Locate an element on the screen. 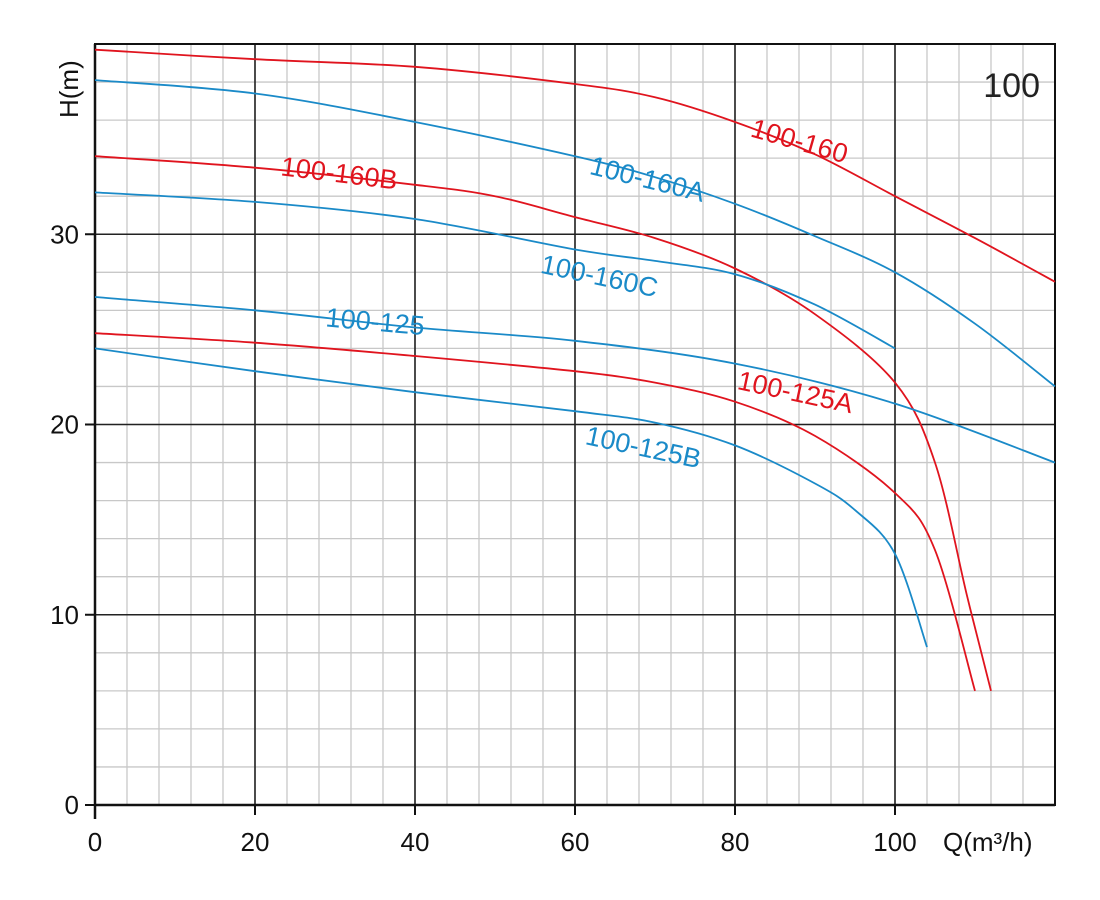  x-tick-label: 100 is located at coordinates (894, 842).